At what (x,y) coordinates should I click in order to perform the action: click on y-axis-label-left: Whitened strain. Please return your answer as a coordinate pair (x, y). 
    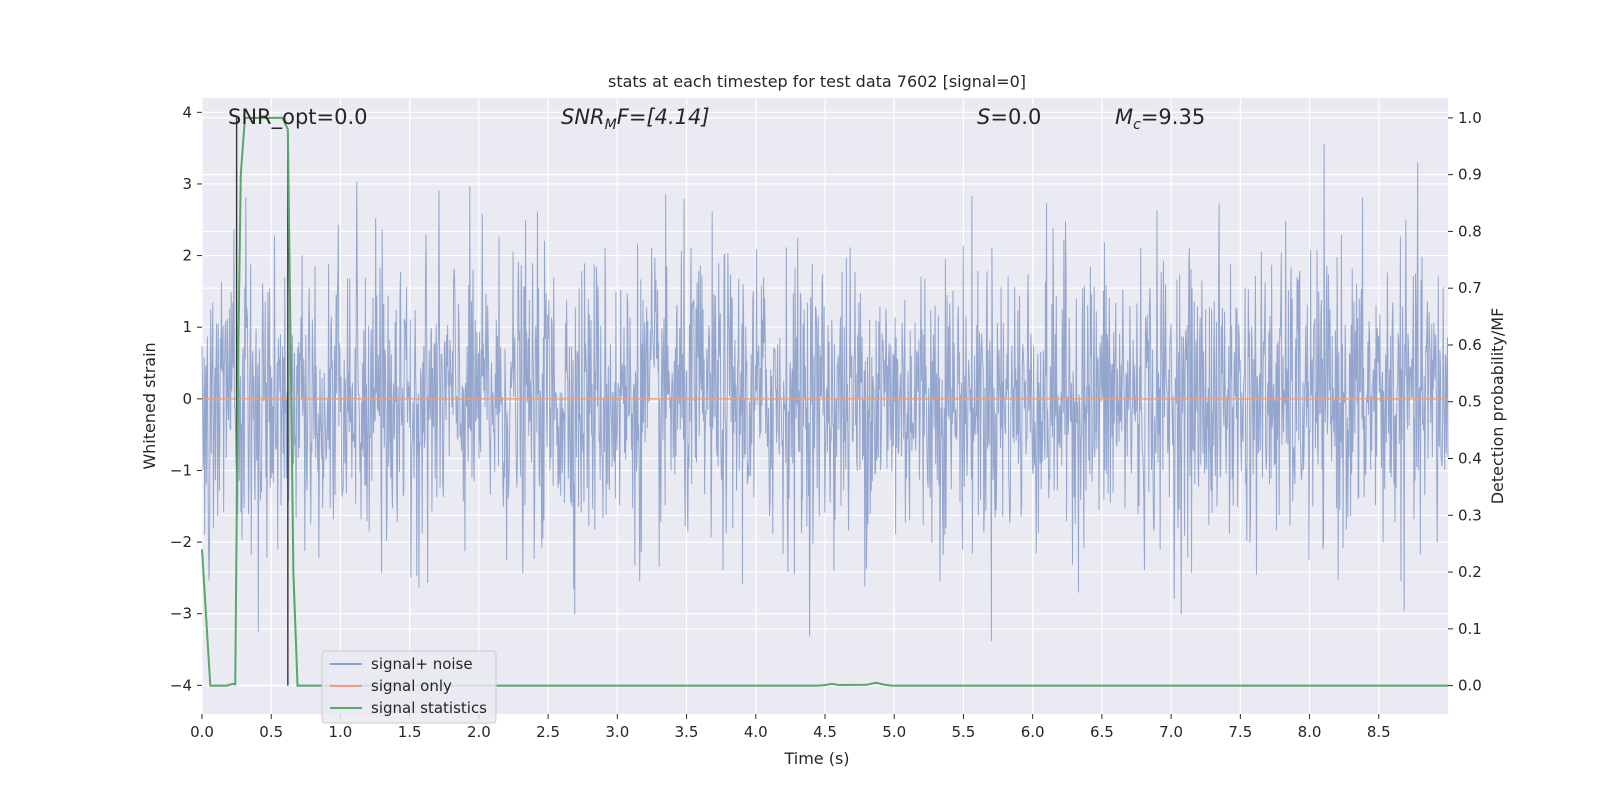
    Looking at the image, I should click on (149, 405).